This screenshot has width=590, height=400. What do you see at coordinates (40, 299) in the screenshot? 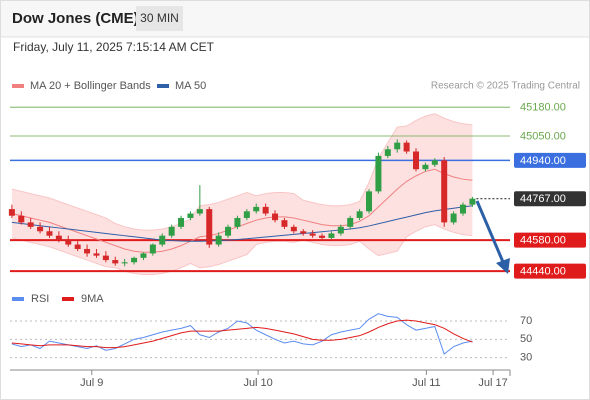
I see `legend-label: RSI` at bounding box center [40, 299].